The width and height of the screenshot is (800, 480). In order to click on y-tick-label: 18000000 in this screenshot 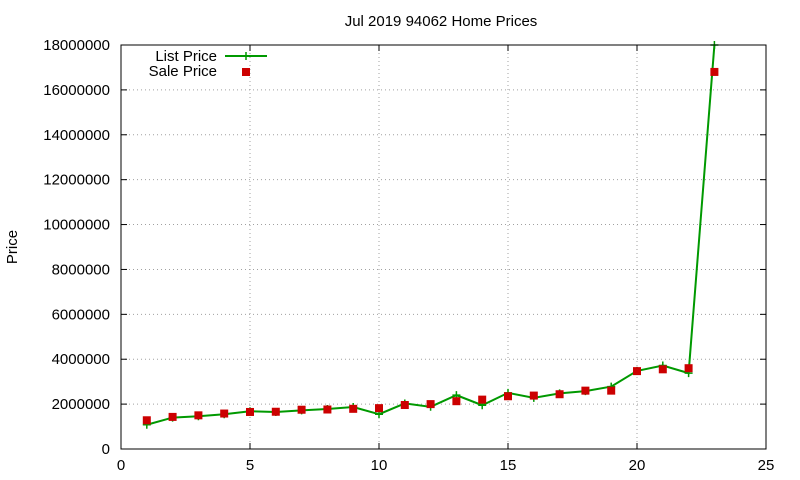, I will do `click(76, 45)`.